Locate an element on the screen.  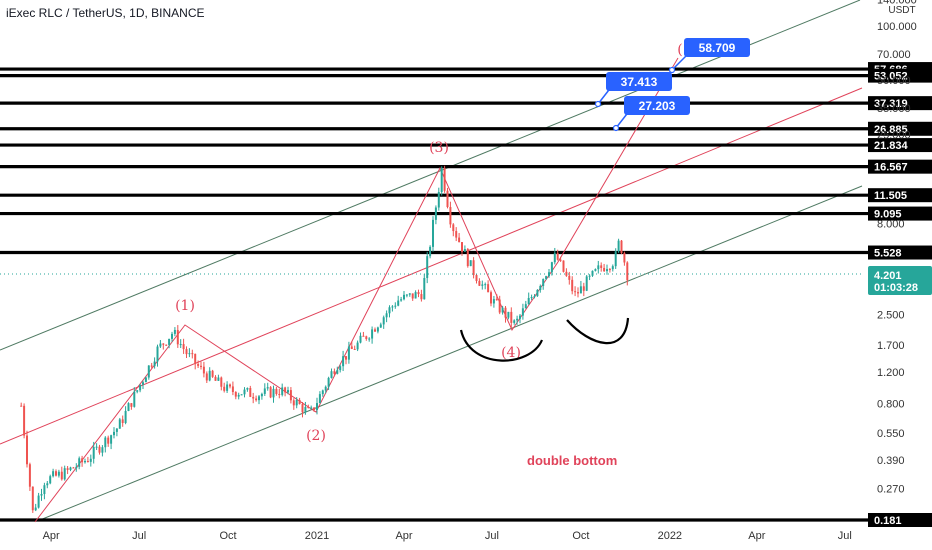
level-tag-label: 16.567 is located at coordinates (891, 168).